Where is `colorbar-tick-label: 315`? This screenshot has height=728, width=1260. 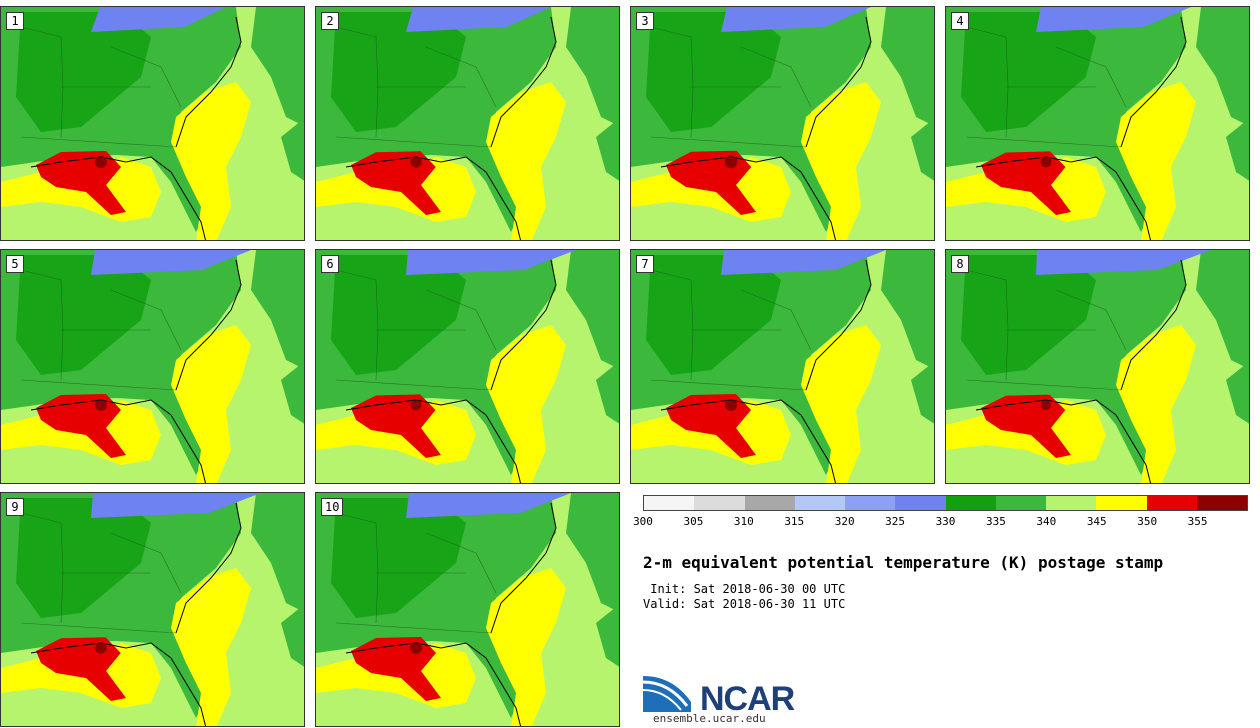 colorbar-tick-label: 315 is located at coordinates (794, 521).